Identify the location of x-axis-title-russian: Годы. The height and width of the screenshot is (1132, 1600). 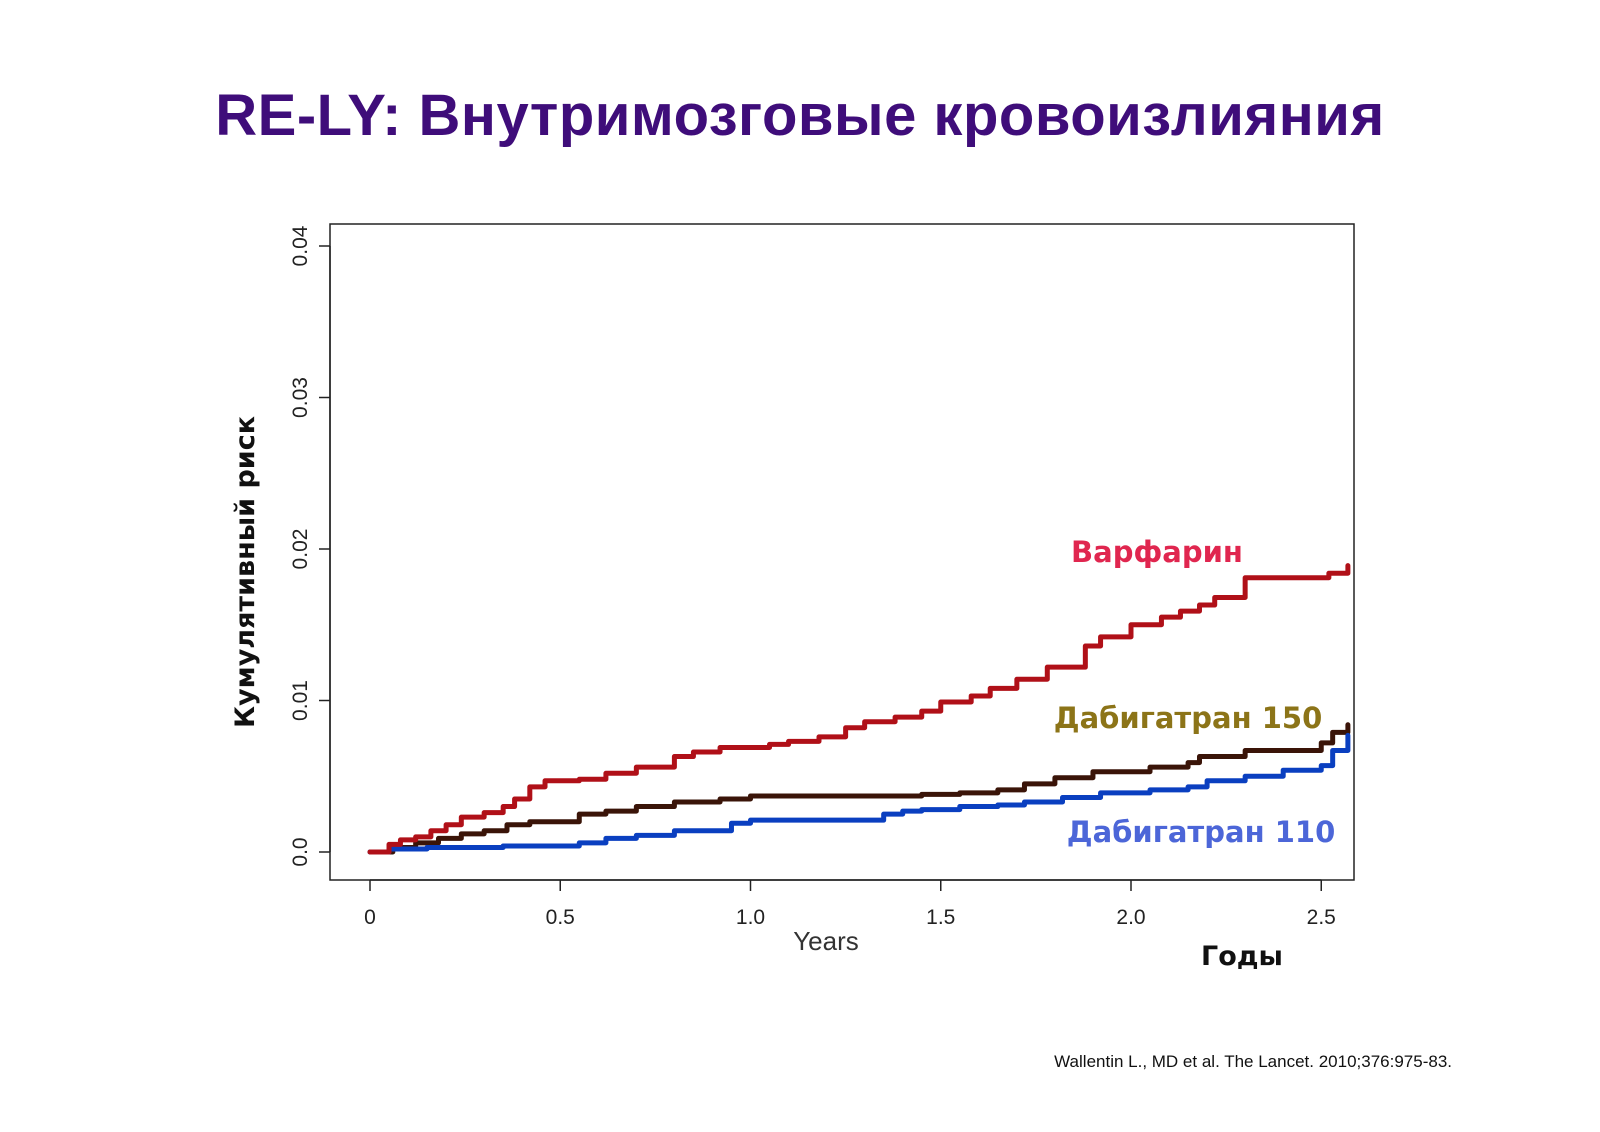
(1242, 956).